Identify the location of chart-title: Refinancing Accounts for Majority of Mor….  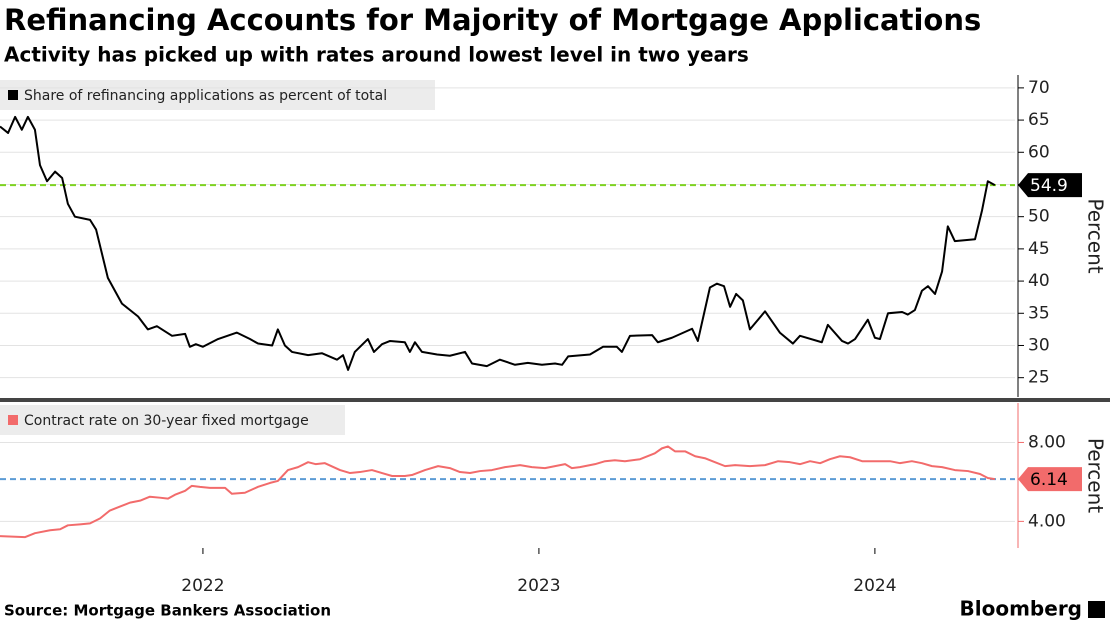
(492, 20).